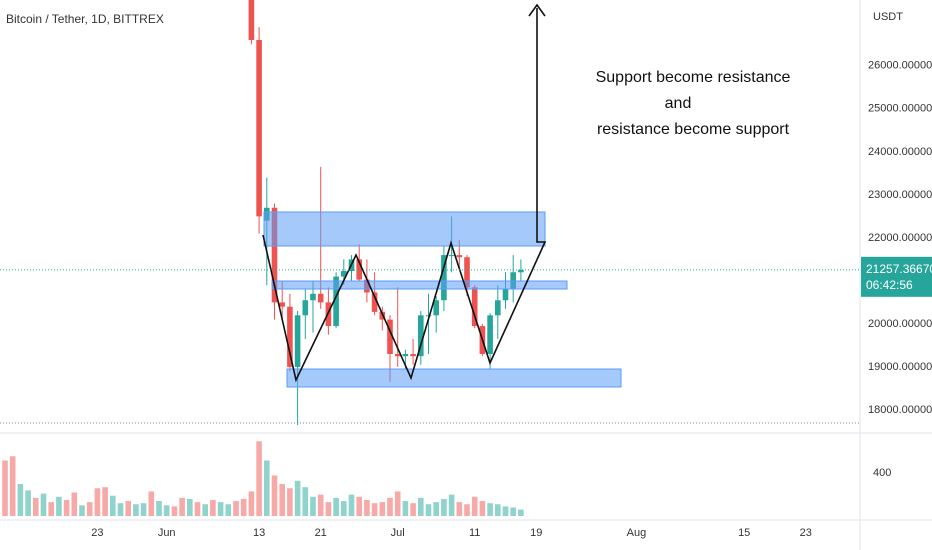 The image size is (932, 550). Describe the element at coordinates (900, 66) in the screenshot. I see `y-tick-label: 26000.00000` at that location.